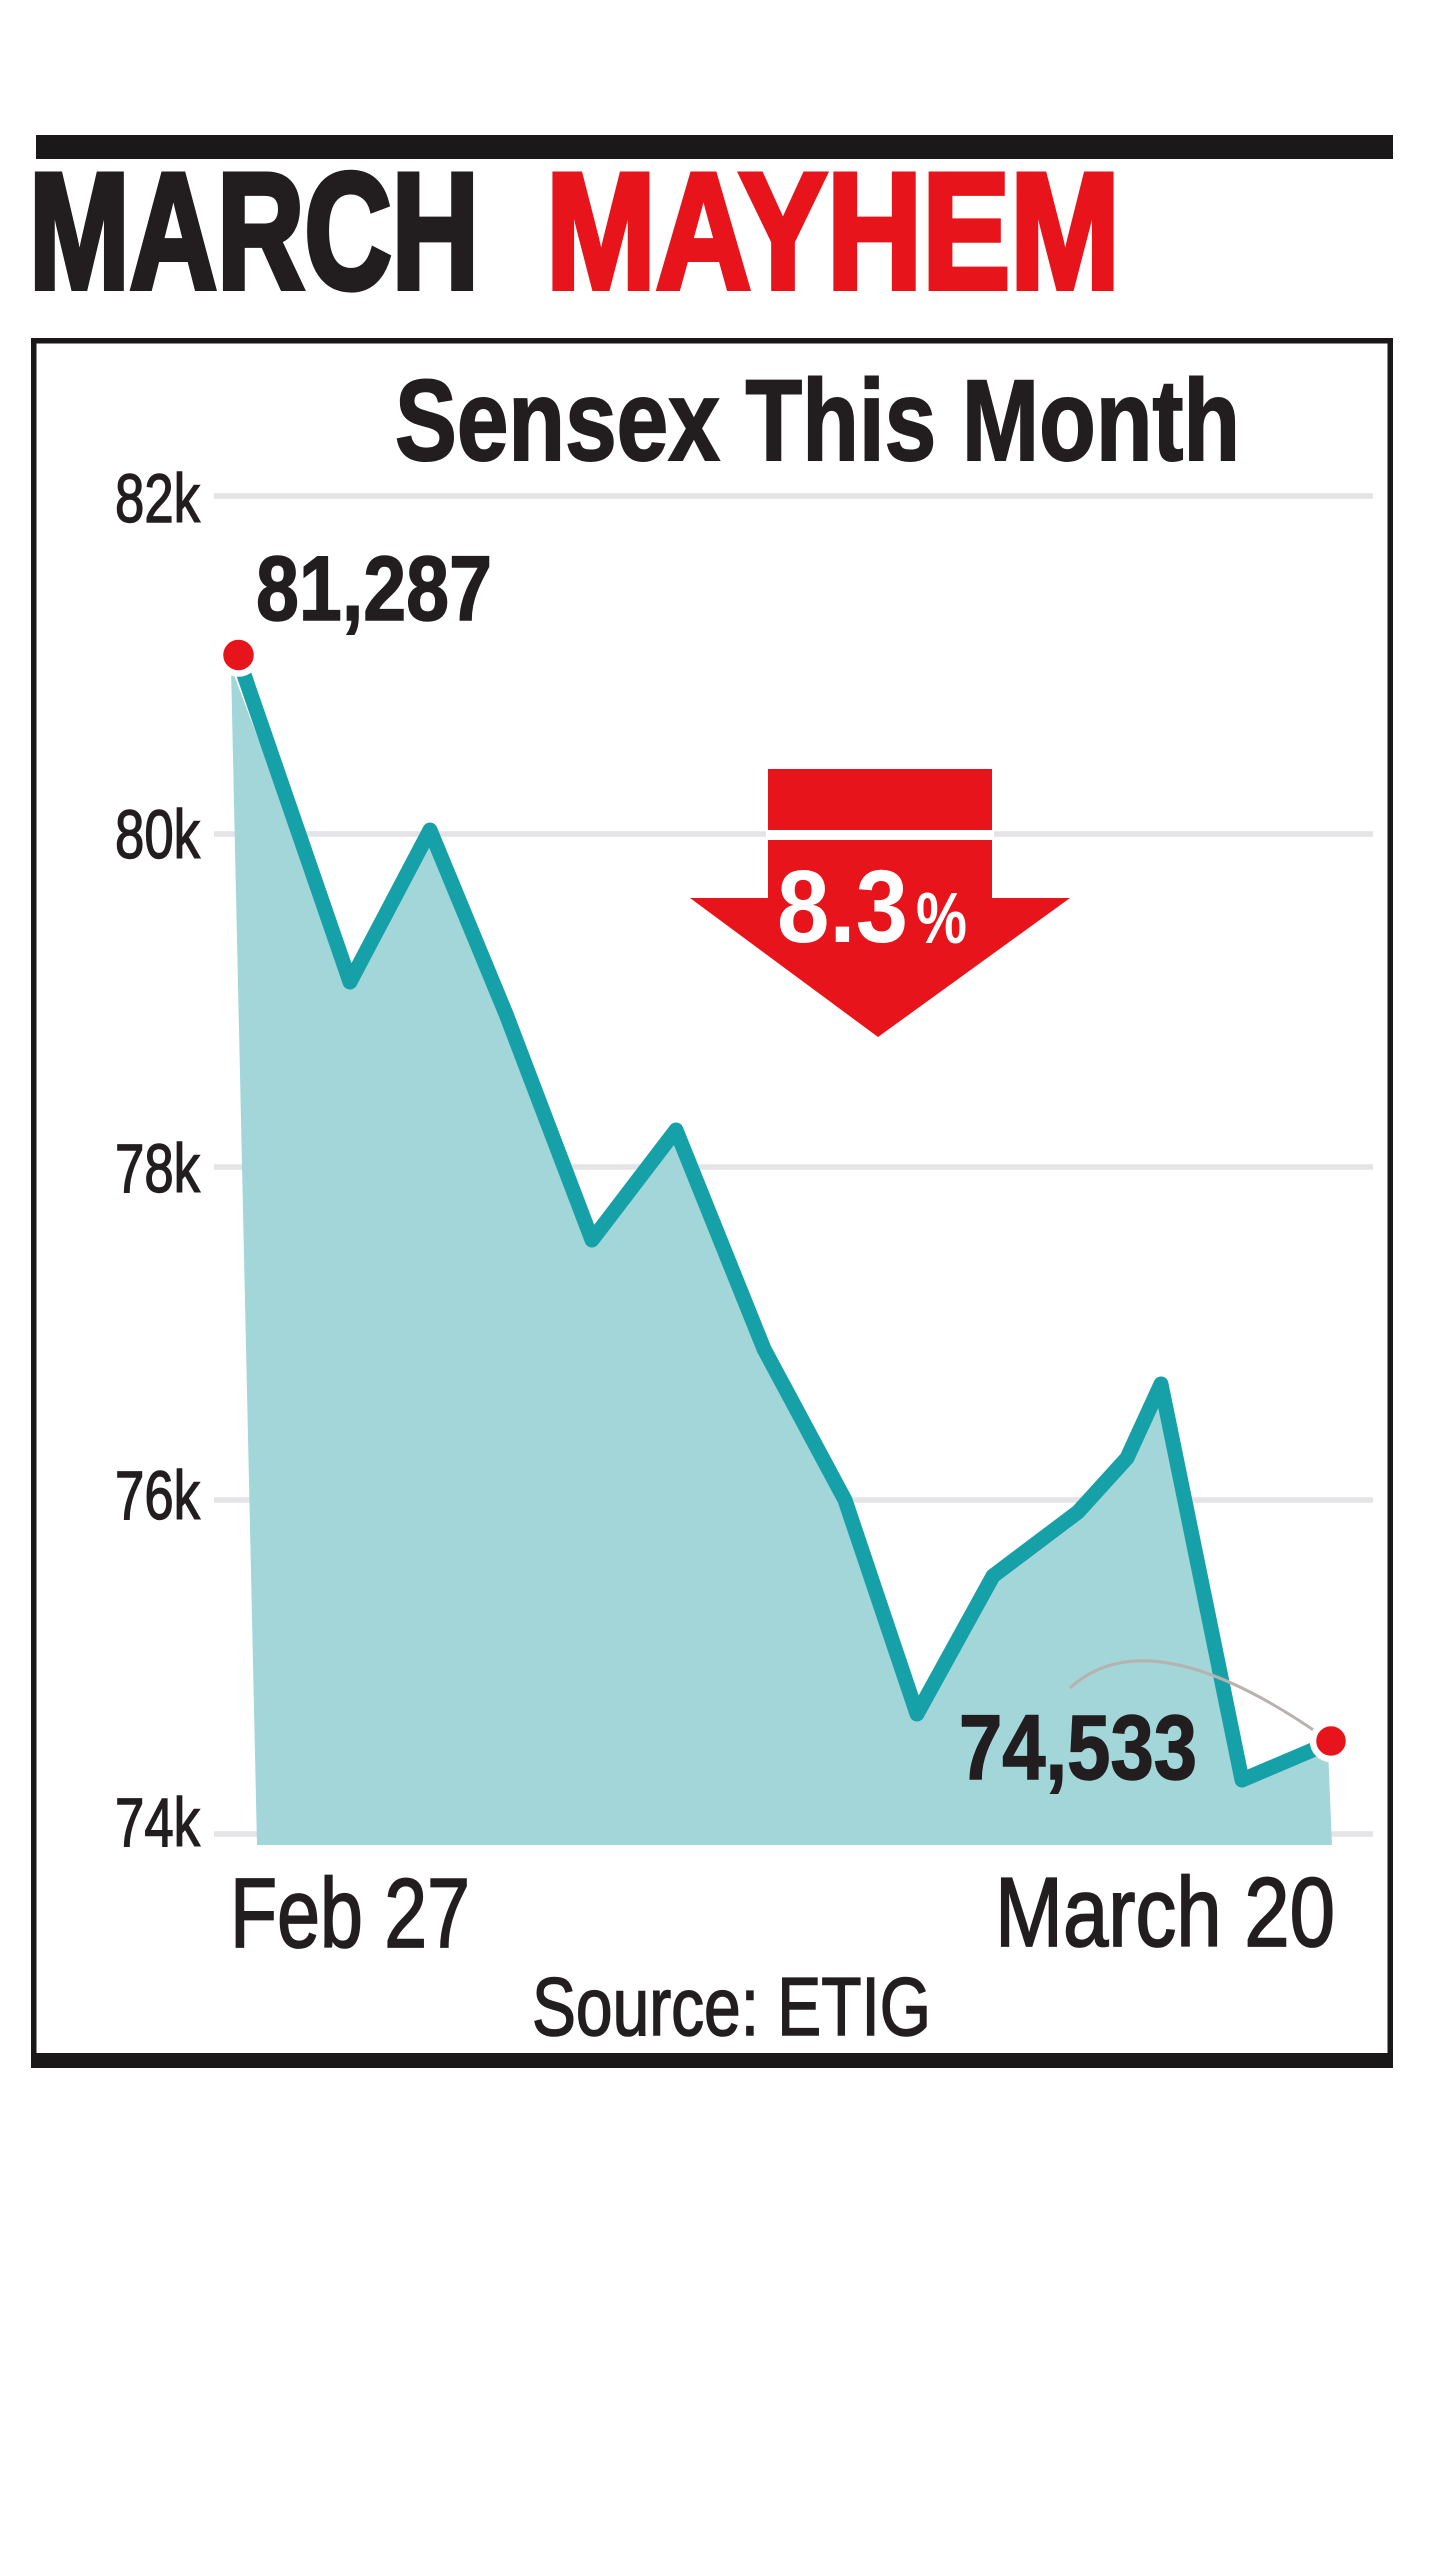 This screenshot has width=1436, height=2560. Describe the element at coordinates (817, 421) in the screenshot. I see `svg-text: Sensex This Month` at that location.